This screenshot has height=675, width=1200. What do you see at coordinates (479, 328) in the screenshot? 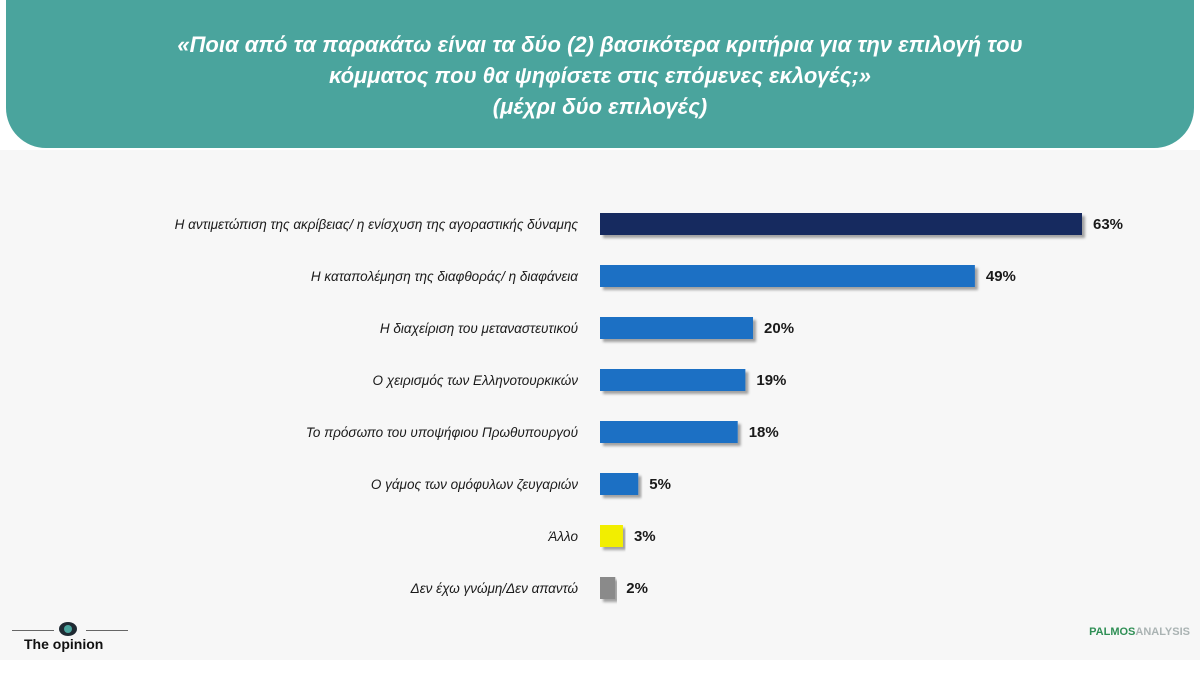
I see `category-label-2: Η διαχείριση του μεταναστευτικού` at bounding box center [479, 328].